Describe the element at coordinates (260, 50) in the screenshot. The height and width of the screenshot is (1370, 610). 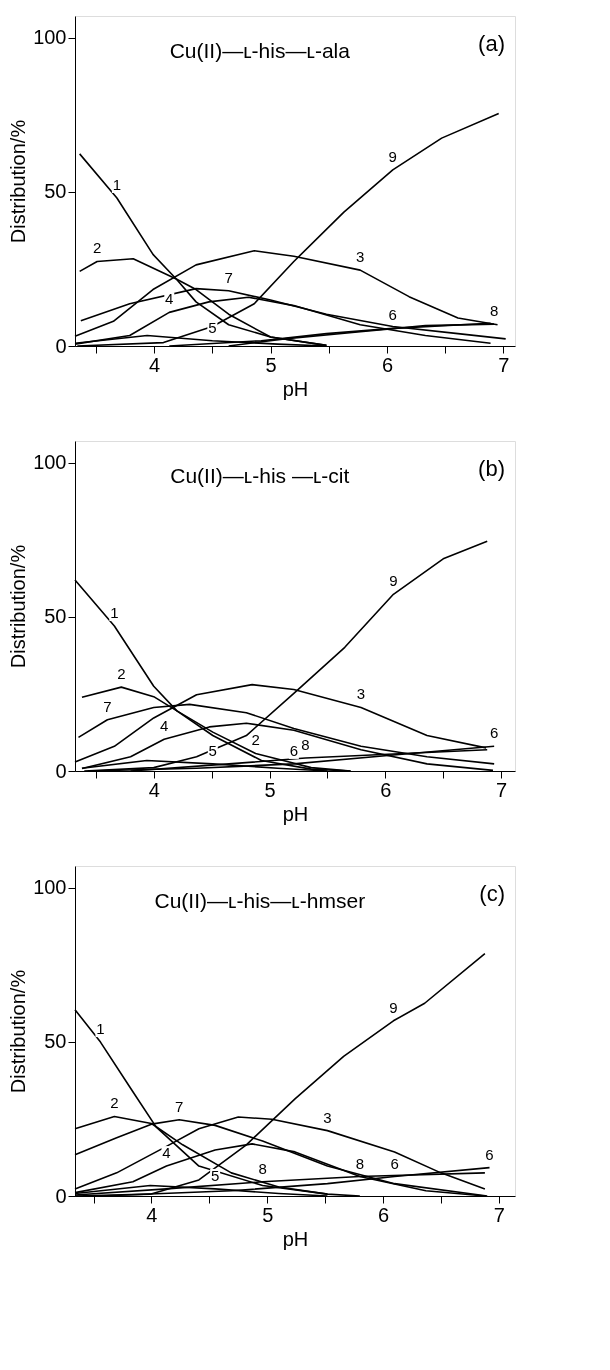
I see `text: Cu(II)—ʟ-his—ʟ-ala` at that location.